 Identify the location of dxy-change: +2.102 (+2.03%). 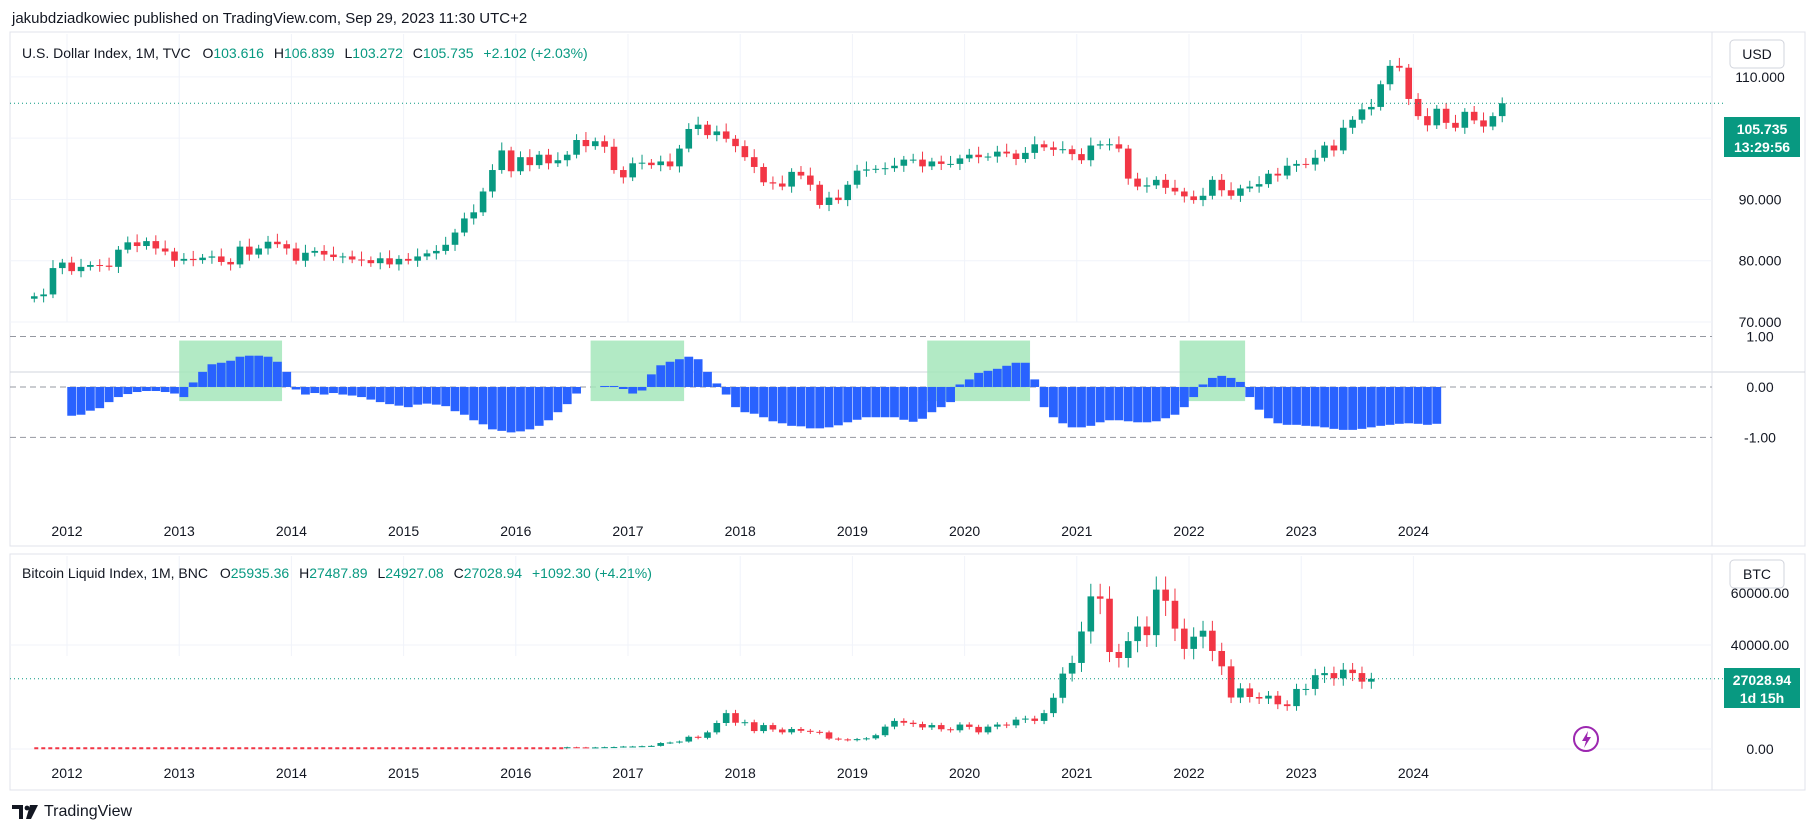
(535, 53).